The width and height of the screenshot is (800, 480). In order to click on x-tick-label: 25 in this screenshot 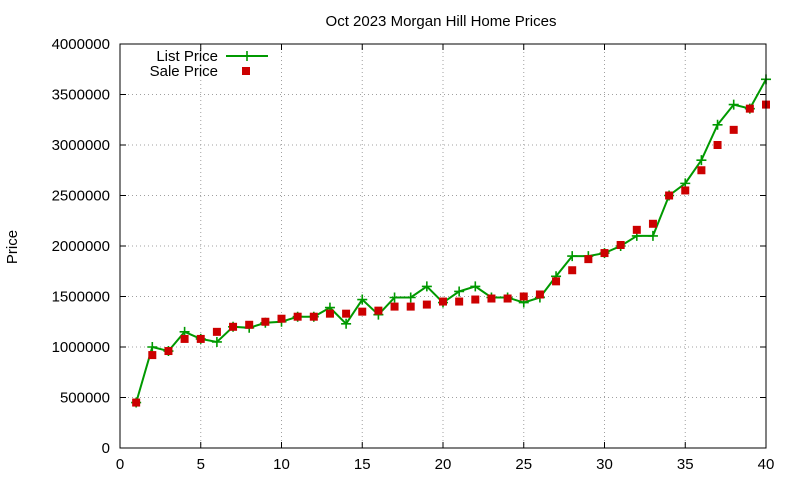, I will do `click(523, 464)`.